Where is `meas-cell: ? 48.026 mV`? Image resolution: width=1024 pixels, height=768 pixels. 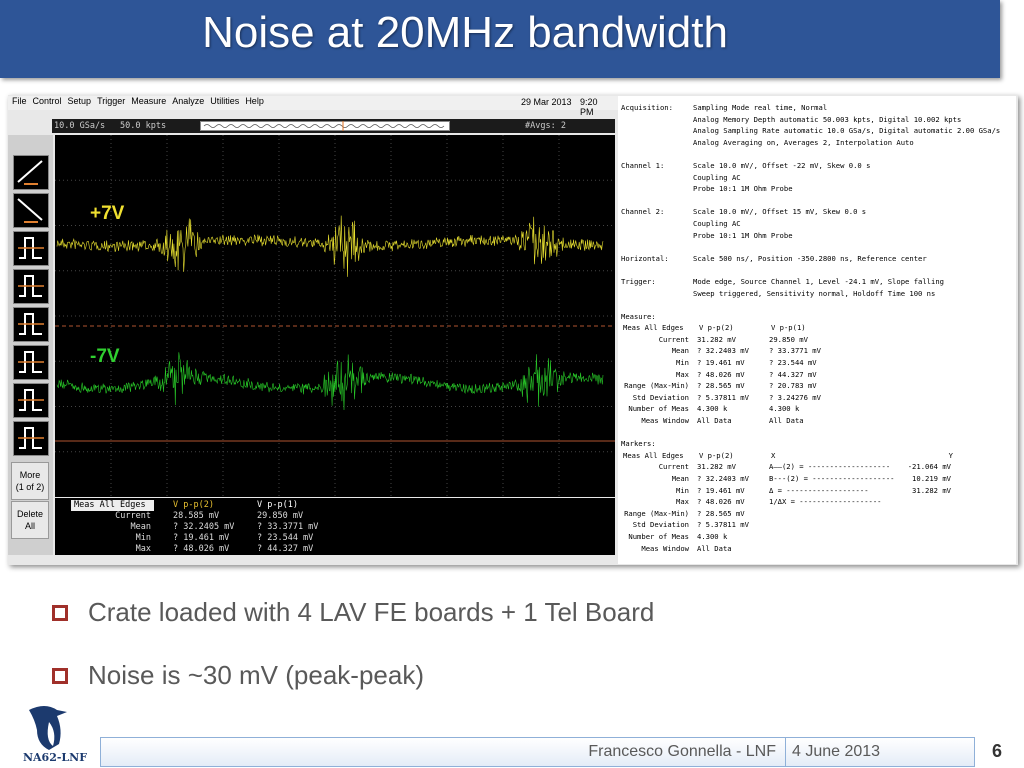
meas-cell: ? 48.026 mV is located at coordinates (201, 549).